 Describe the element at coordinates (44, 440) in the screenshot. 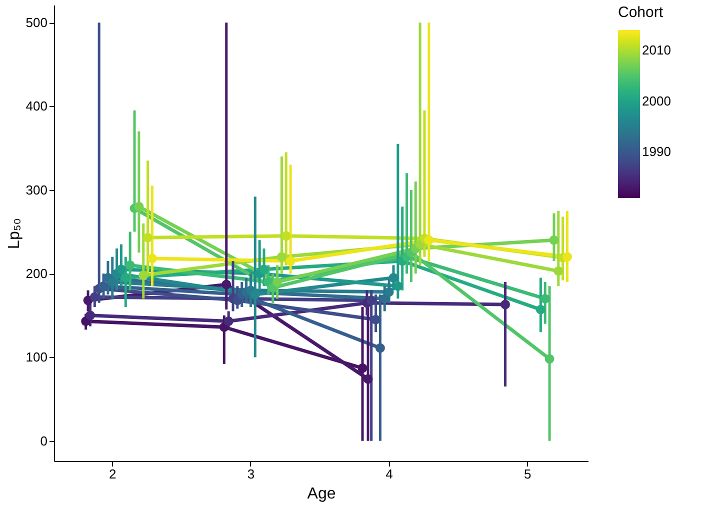

I see `y-tick-label: 0` at that location.